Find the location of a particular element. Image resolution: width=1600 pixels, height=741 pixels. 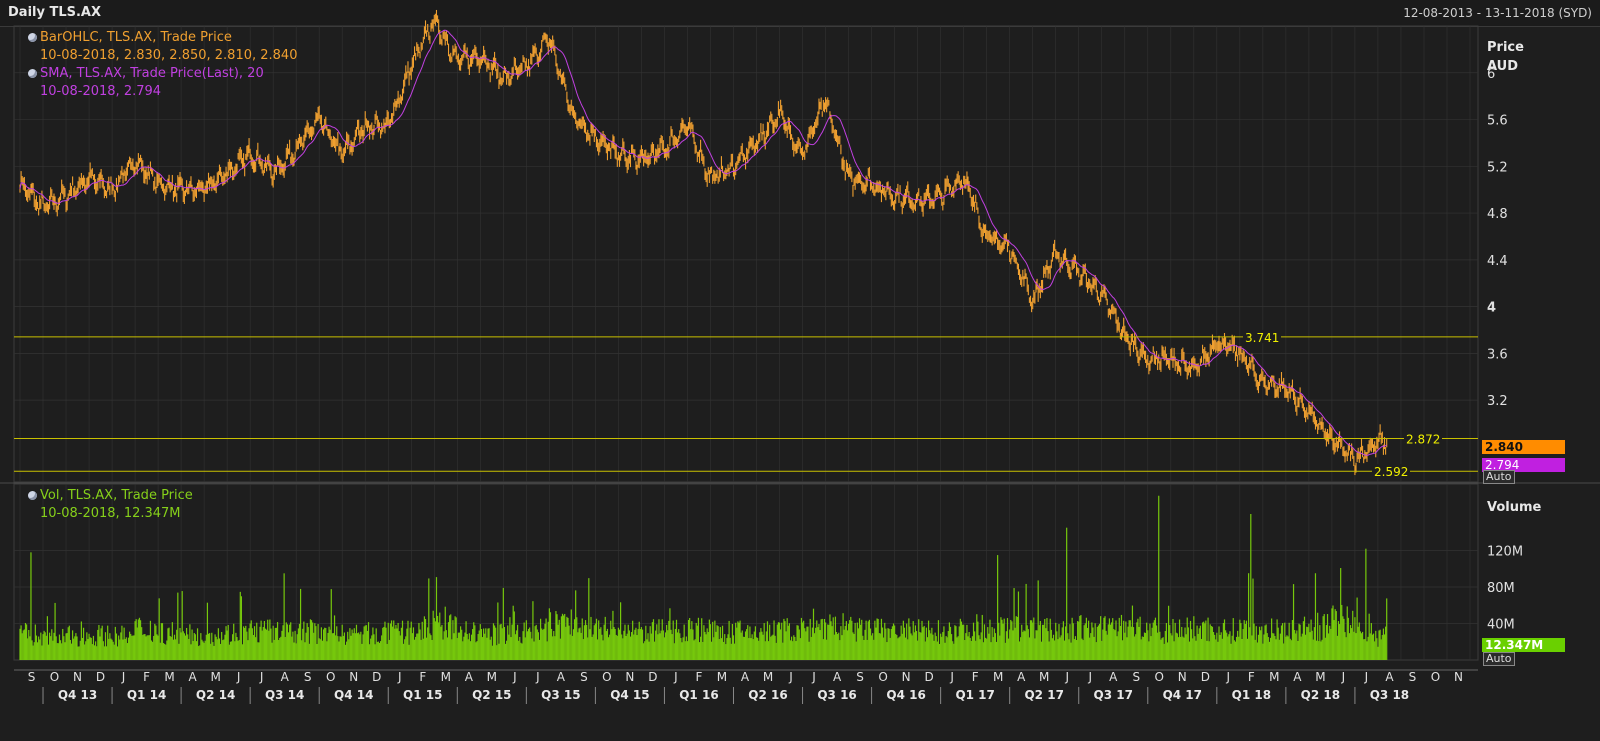

month-tick-label: M is located at coordinates (1274, 677).